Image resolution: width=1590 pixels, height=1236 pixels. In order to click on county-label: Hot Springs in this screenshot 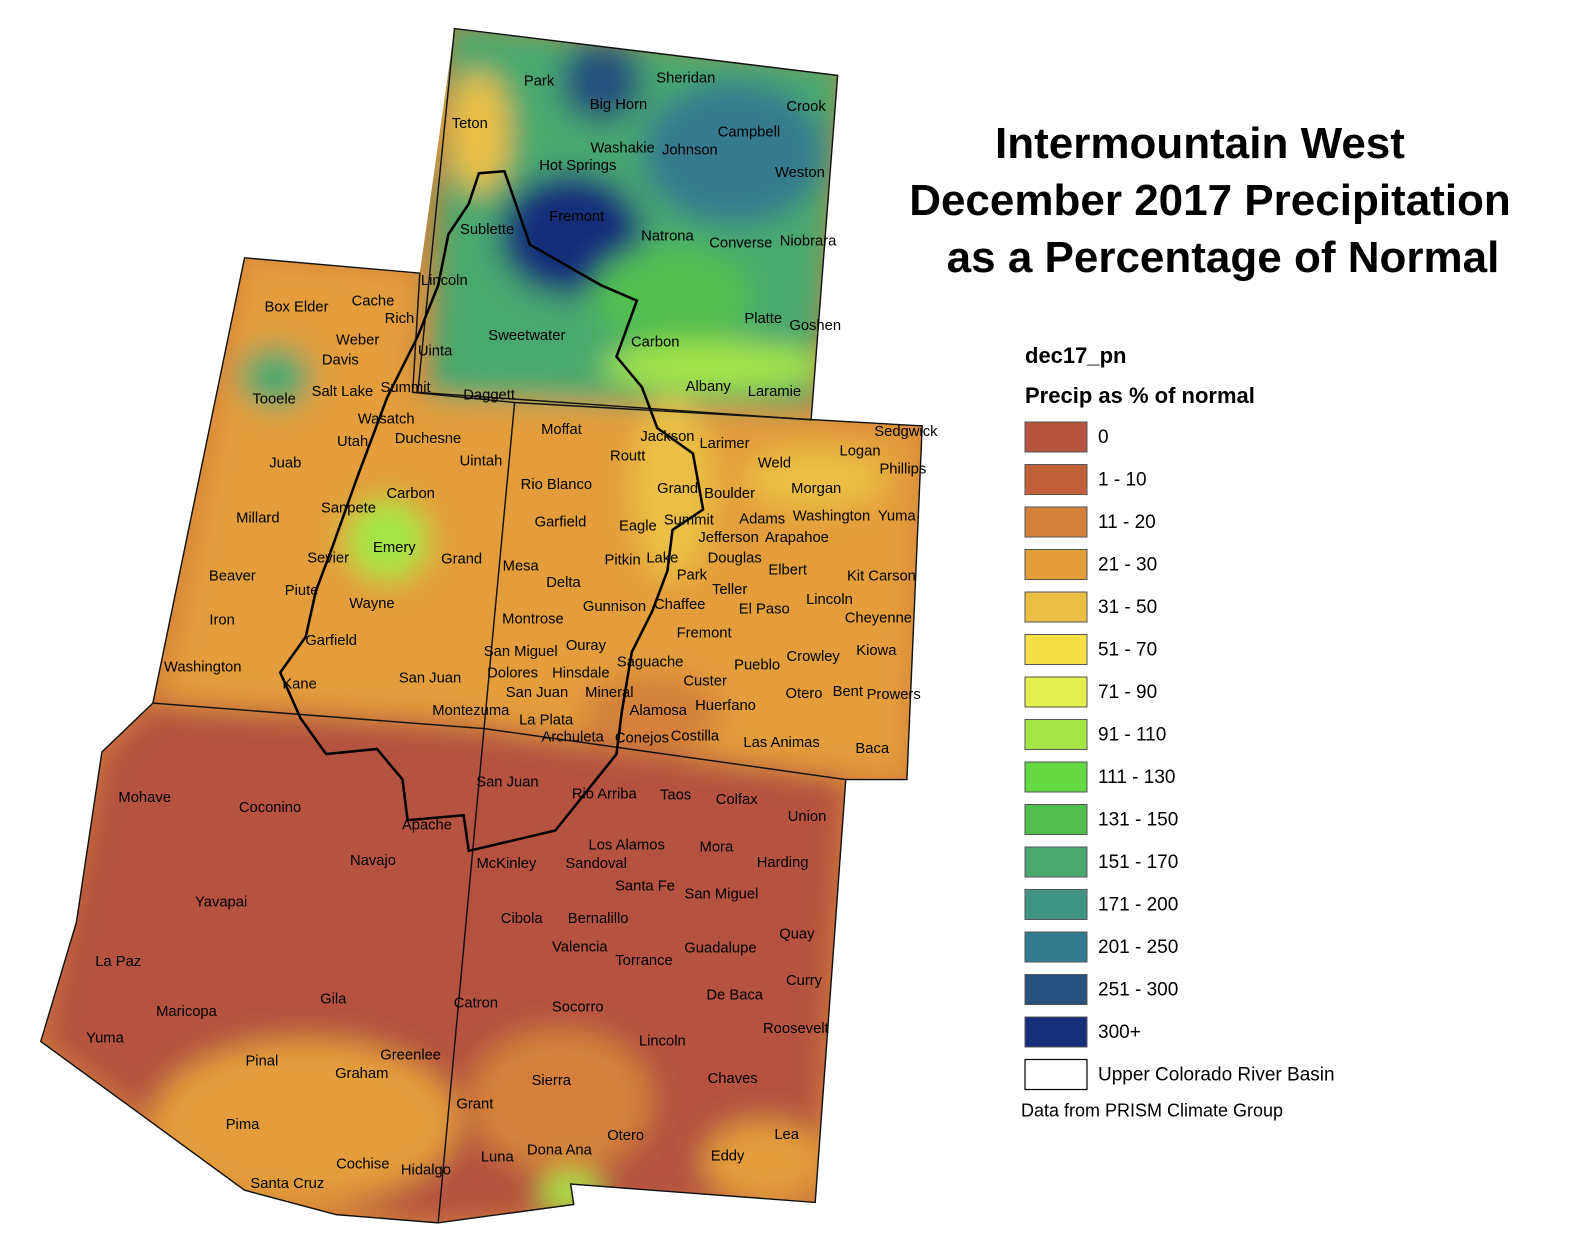, I will do `click(577, 166)`.